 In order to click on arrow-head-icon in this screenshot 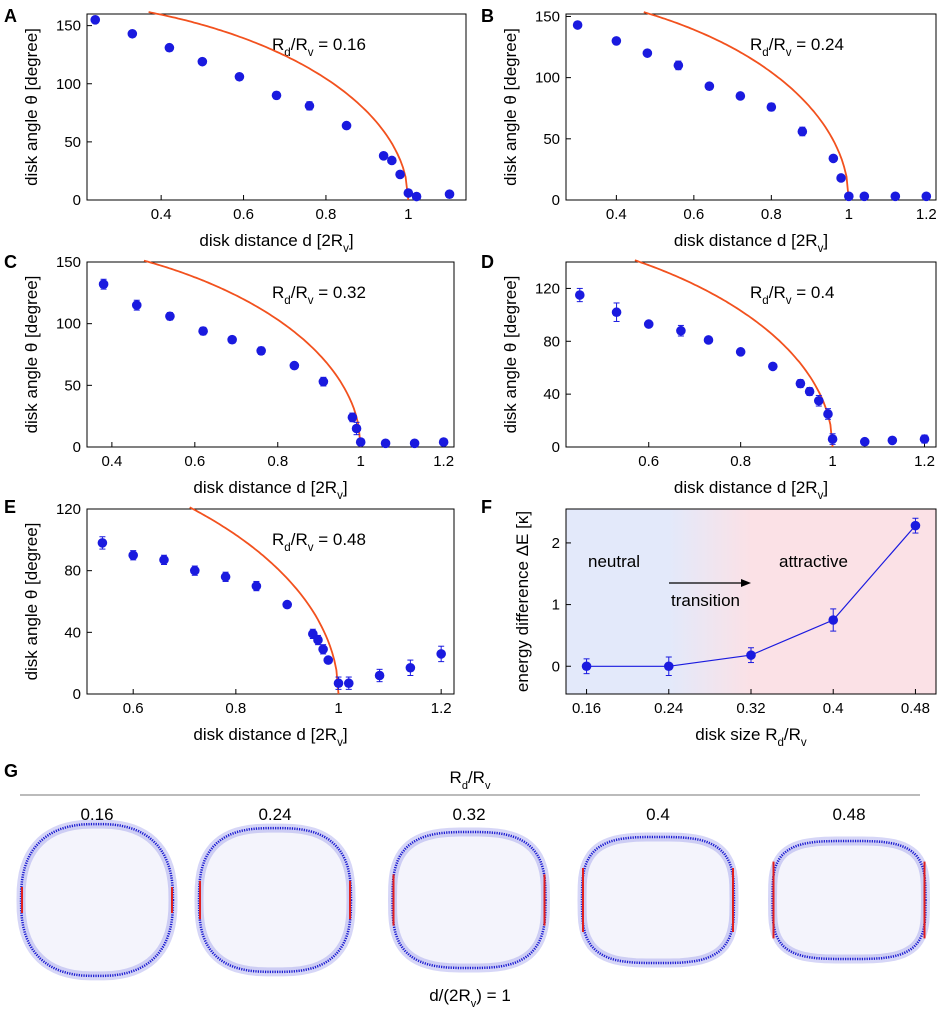, I will do `click(746, 583)`.